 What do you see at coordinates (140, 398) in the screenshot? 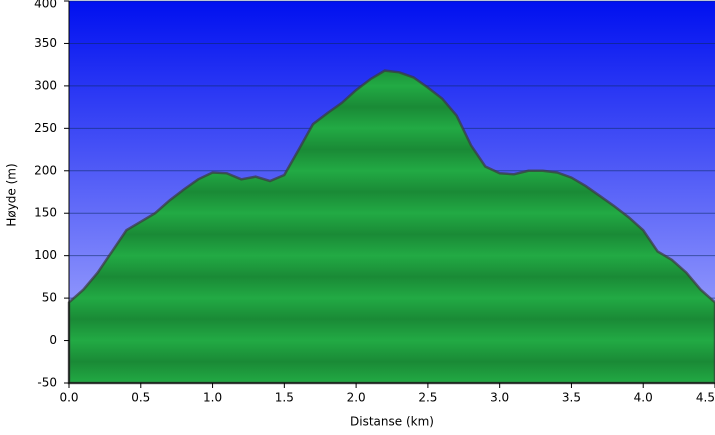
I see `x-tick-label: 0.5` at bounding box center [140, 398].